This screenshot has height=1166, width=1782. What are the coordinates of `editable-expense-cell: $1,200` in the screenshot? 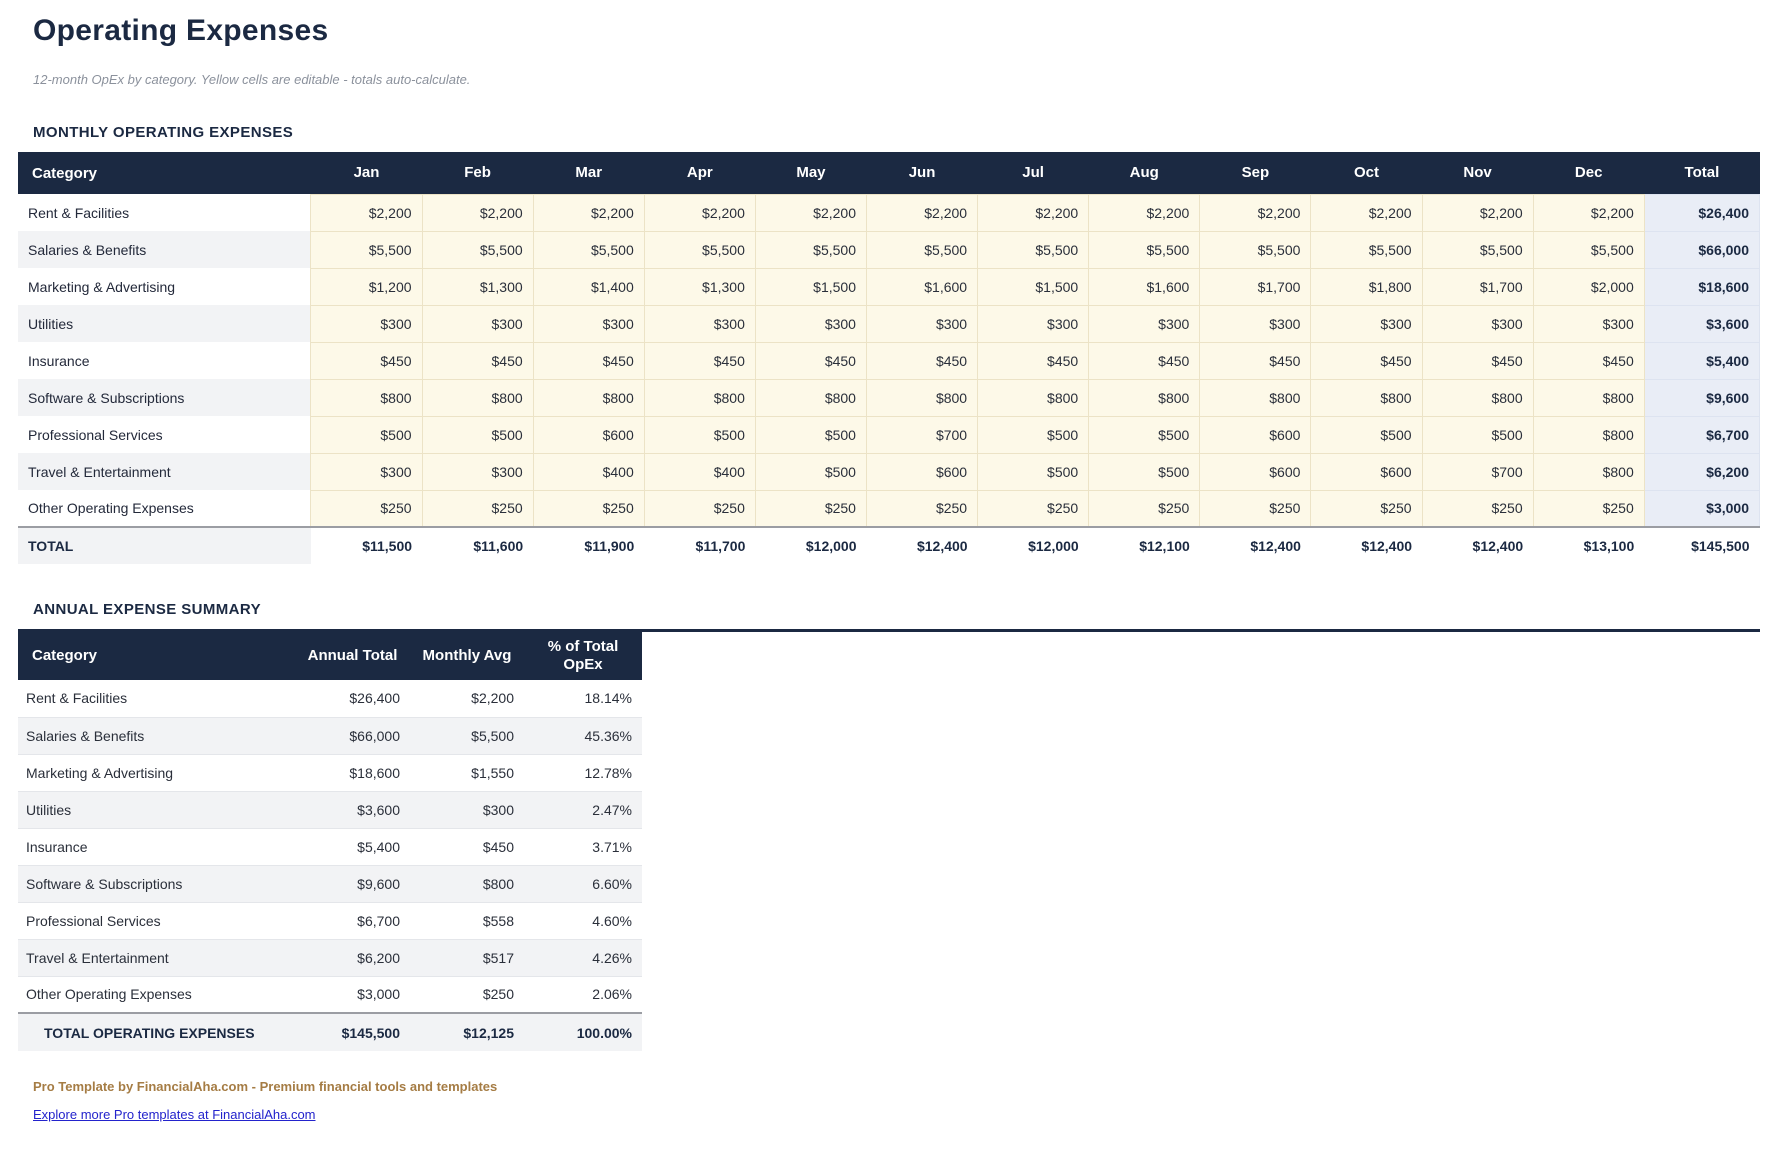 It's located at (366, 286).